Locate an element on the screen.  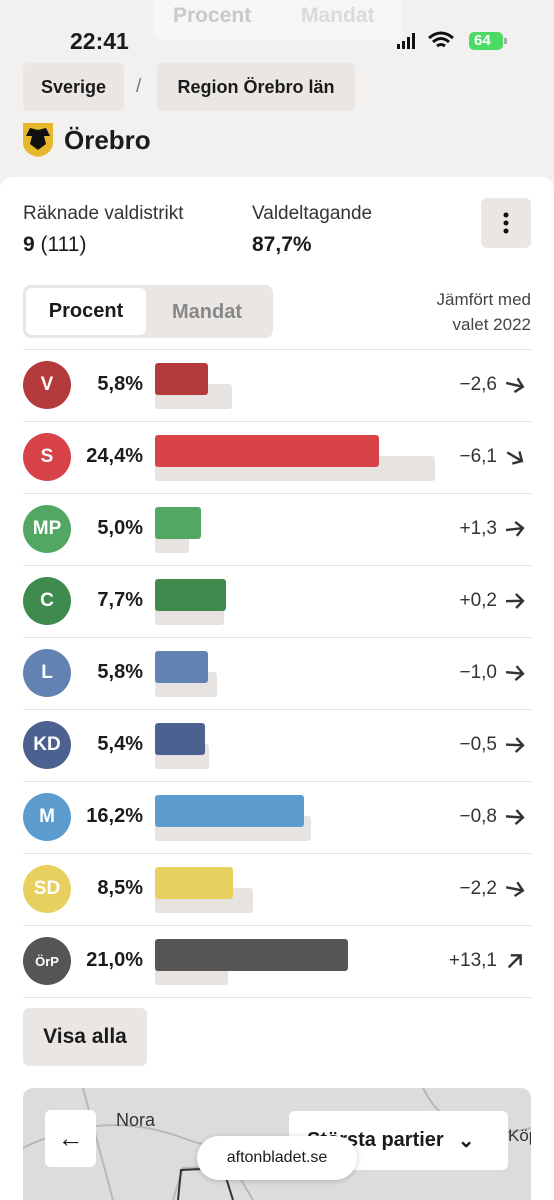
party-percent: 21,0% is located at coordinates (114, 960).